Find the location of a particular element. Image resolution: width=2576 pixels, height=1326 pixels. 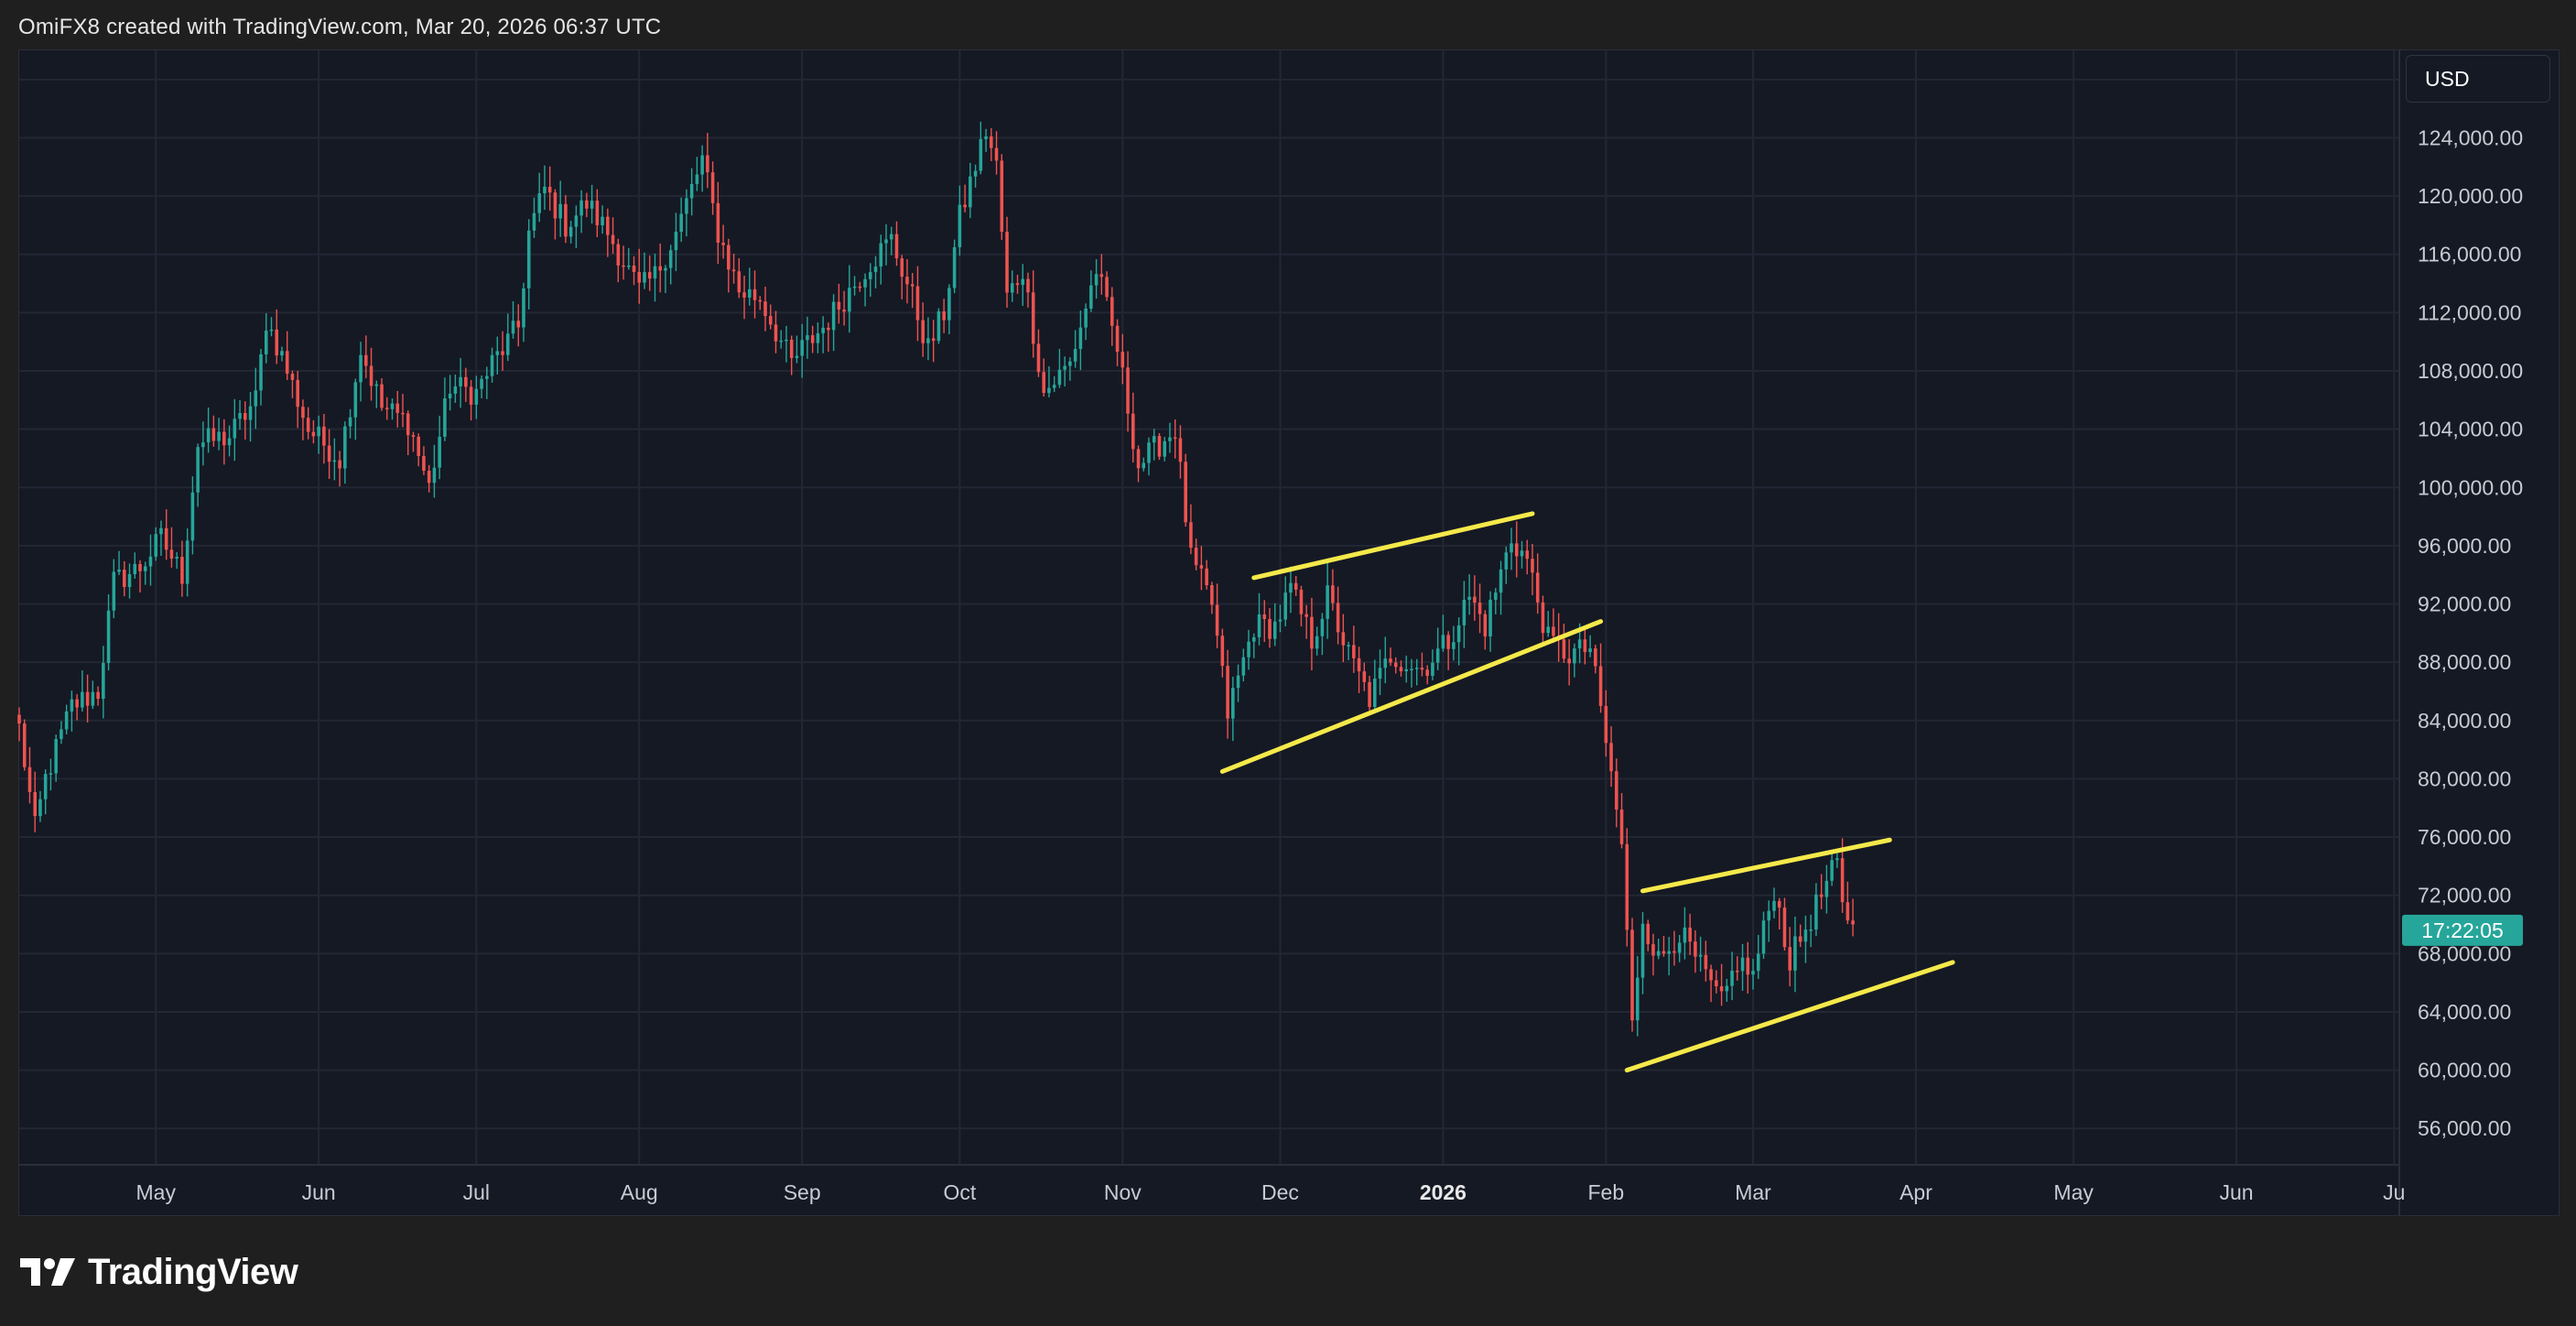

price-tick-label: 96,000.00 is located at coordinates (2465, 546).